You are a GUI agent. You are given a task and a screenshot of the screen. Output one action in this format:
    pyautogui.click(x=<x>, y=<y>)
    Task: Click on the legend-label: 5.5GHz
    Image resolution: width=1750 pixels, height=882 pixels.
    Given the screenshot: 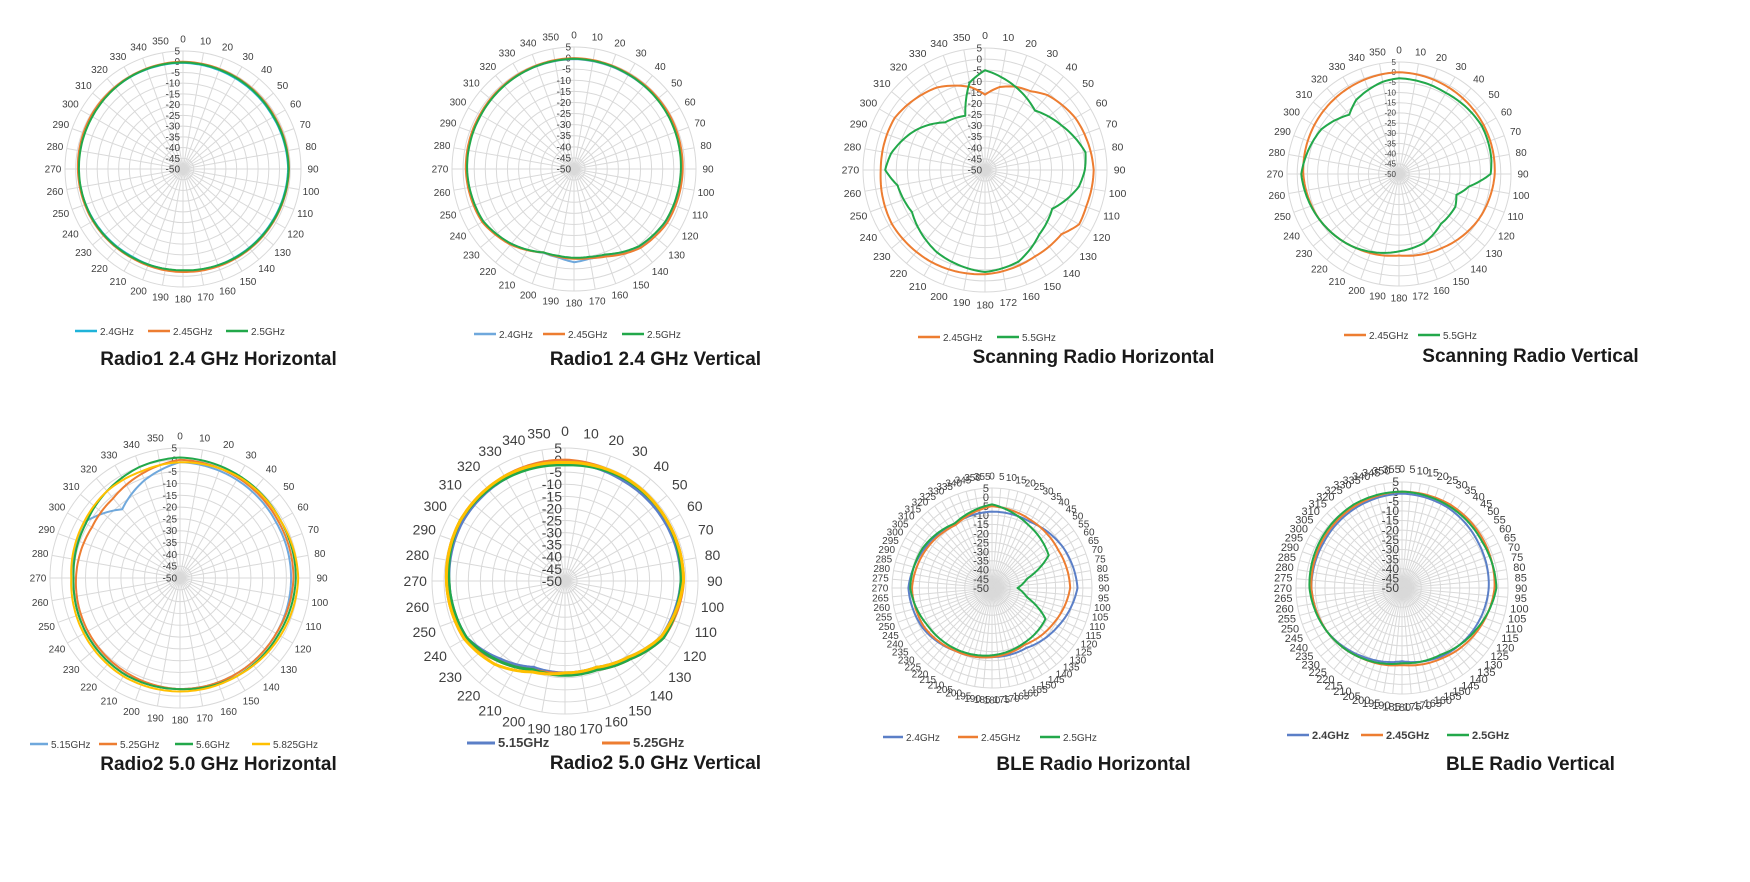 What is the action you would take?
    pyautogui.click(x=1460, y=336)
    